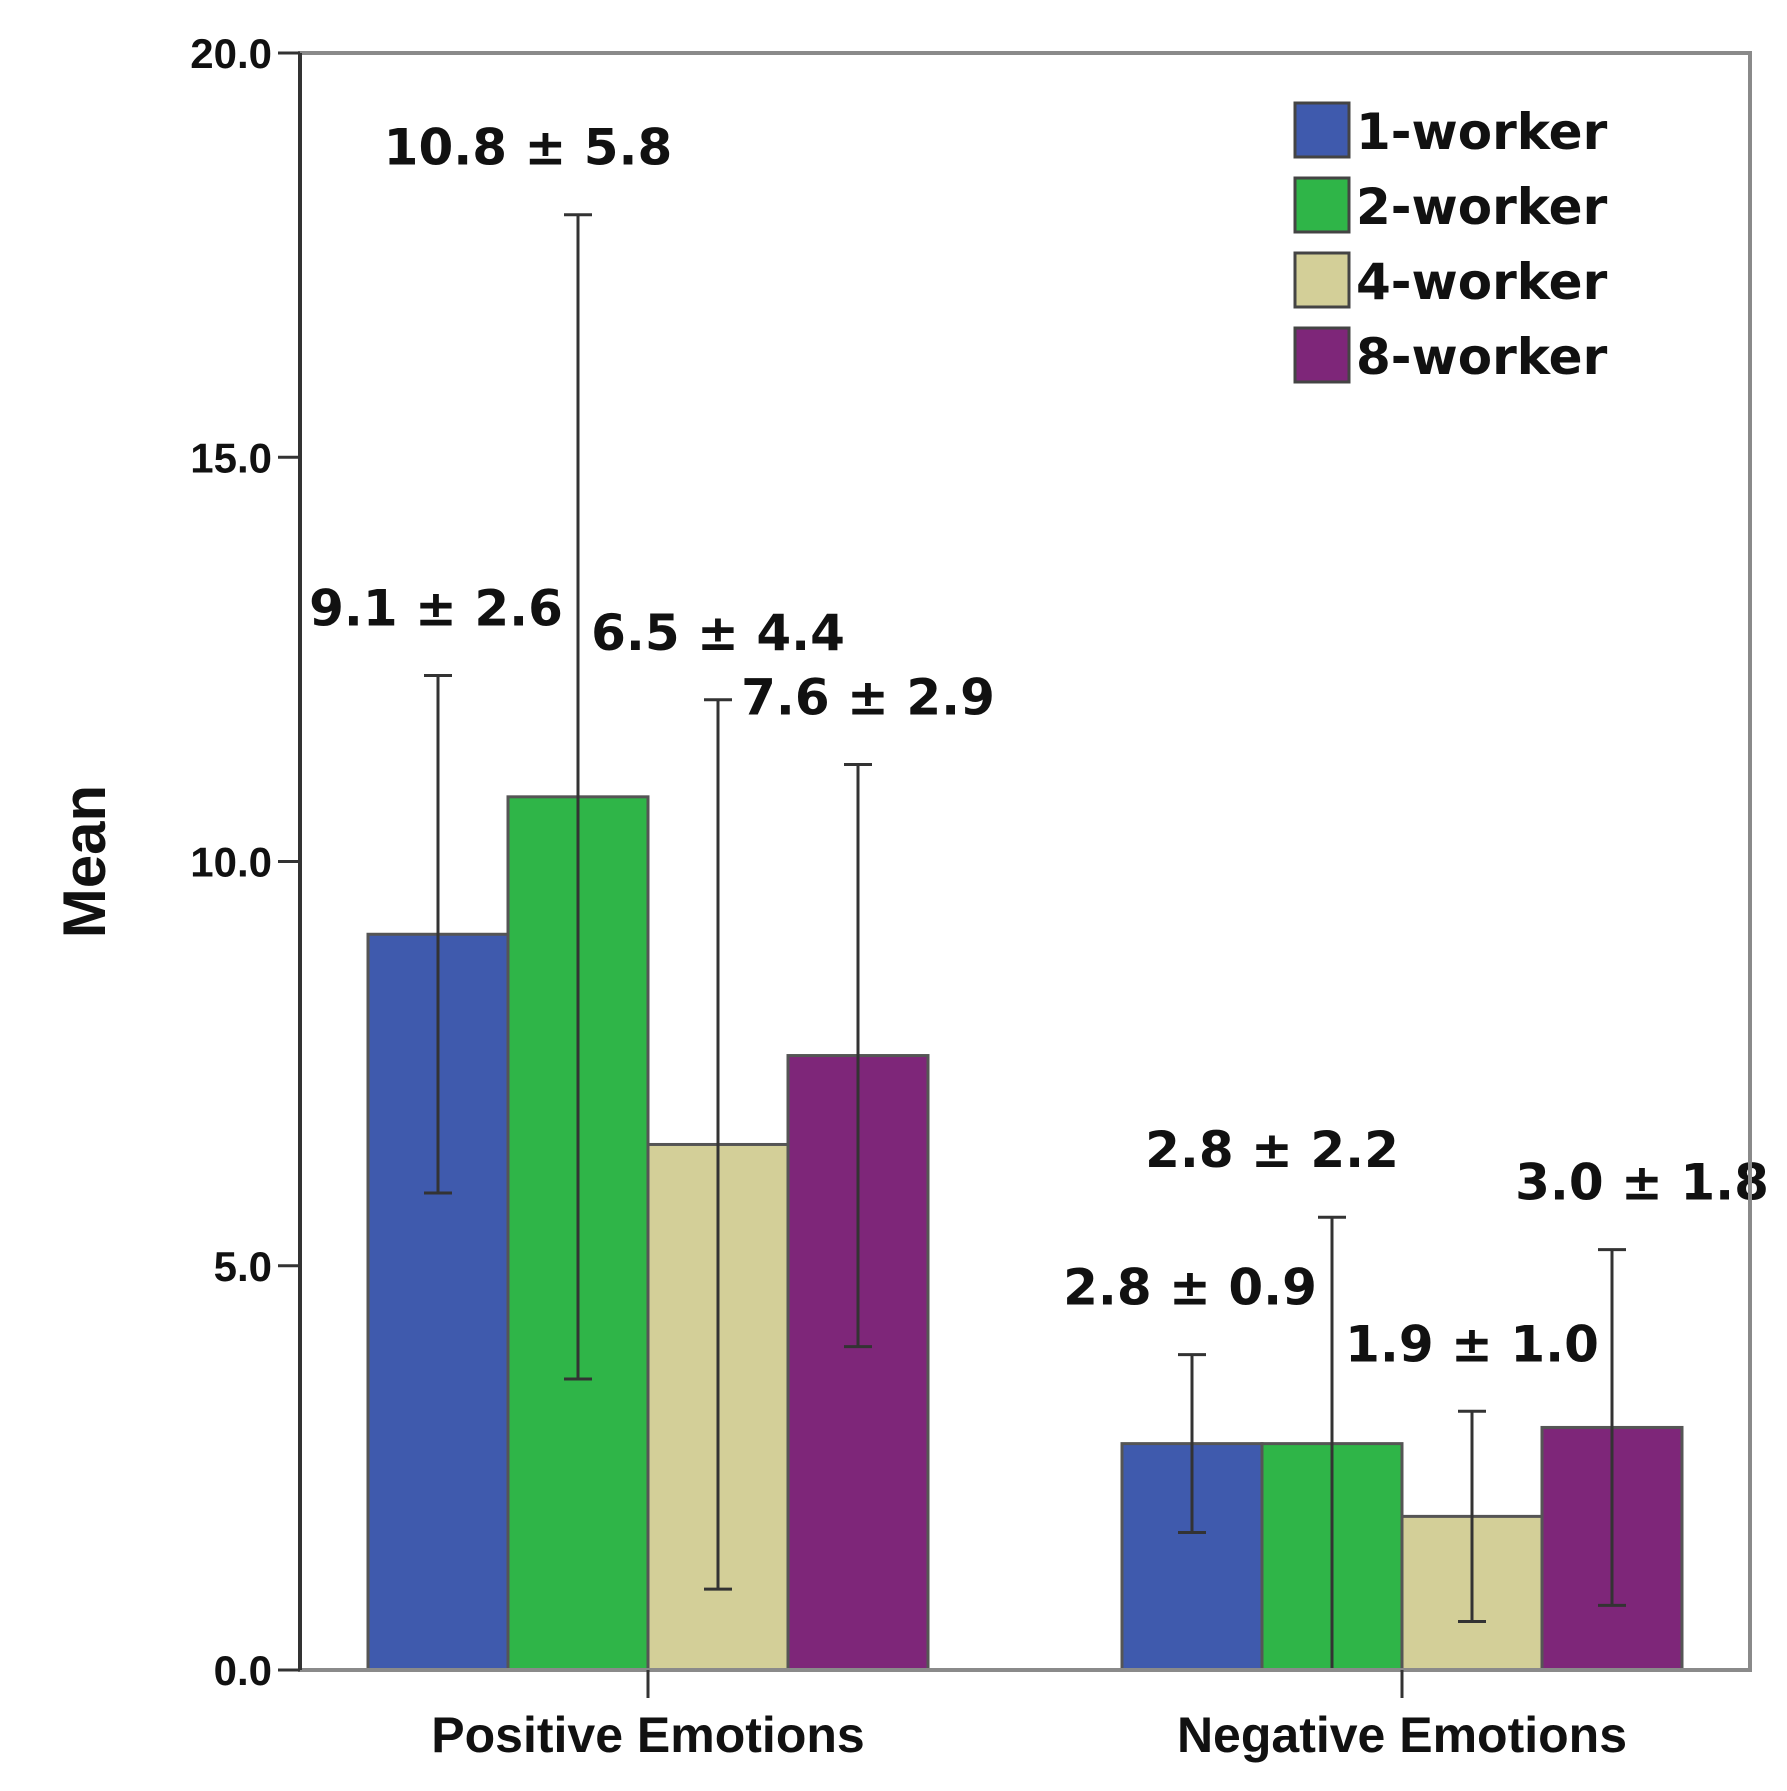 This screenshot has height=1791, width=1787. What do you see at coordinates (243, 1266) in the screenshot?
I see `y-tick-label: 5.0` at bounding box center [243, 1266].